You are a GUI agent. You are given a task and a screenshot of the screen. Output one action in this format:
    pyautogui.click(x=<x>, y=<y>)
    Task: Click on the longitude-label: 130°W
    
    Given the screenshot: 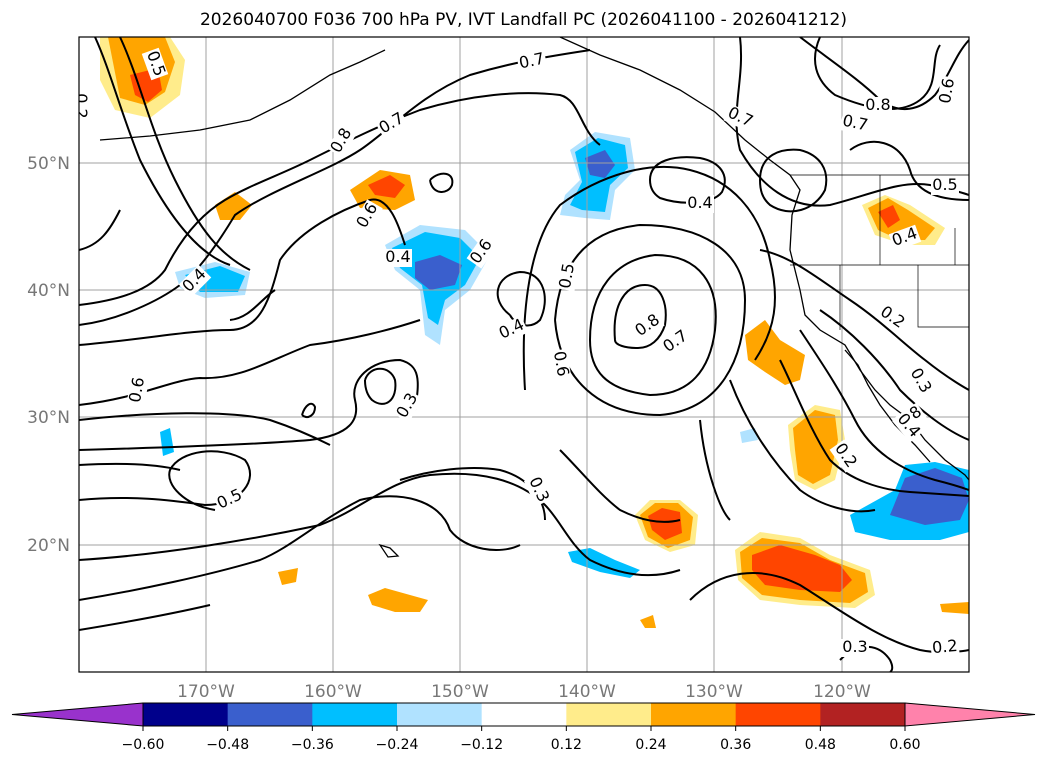 What is the action you would take?
    pyautogui.click(x=714, y=692)
    